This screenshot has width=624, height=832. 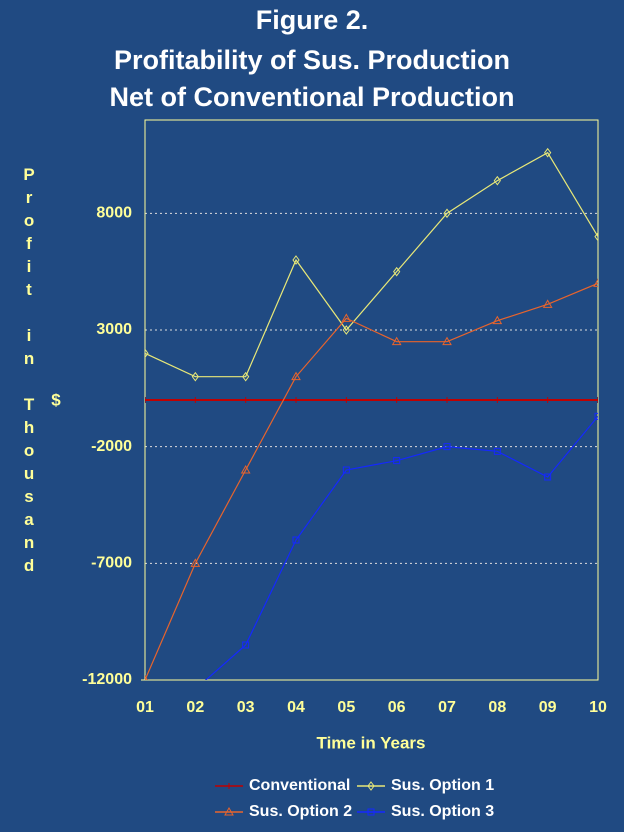 I want to click on x-tick-label: 03, so click(x=246, y=707).